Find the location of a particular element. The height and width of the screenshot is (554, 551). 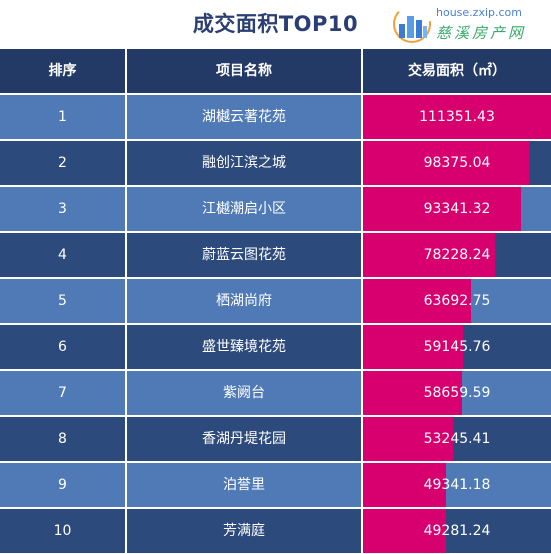

area-cell: 58659.59 is located at coordinates (457, 393).